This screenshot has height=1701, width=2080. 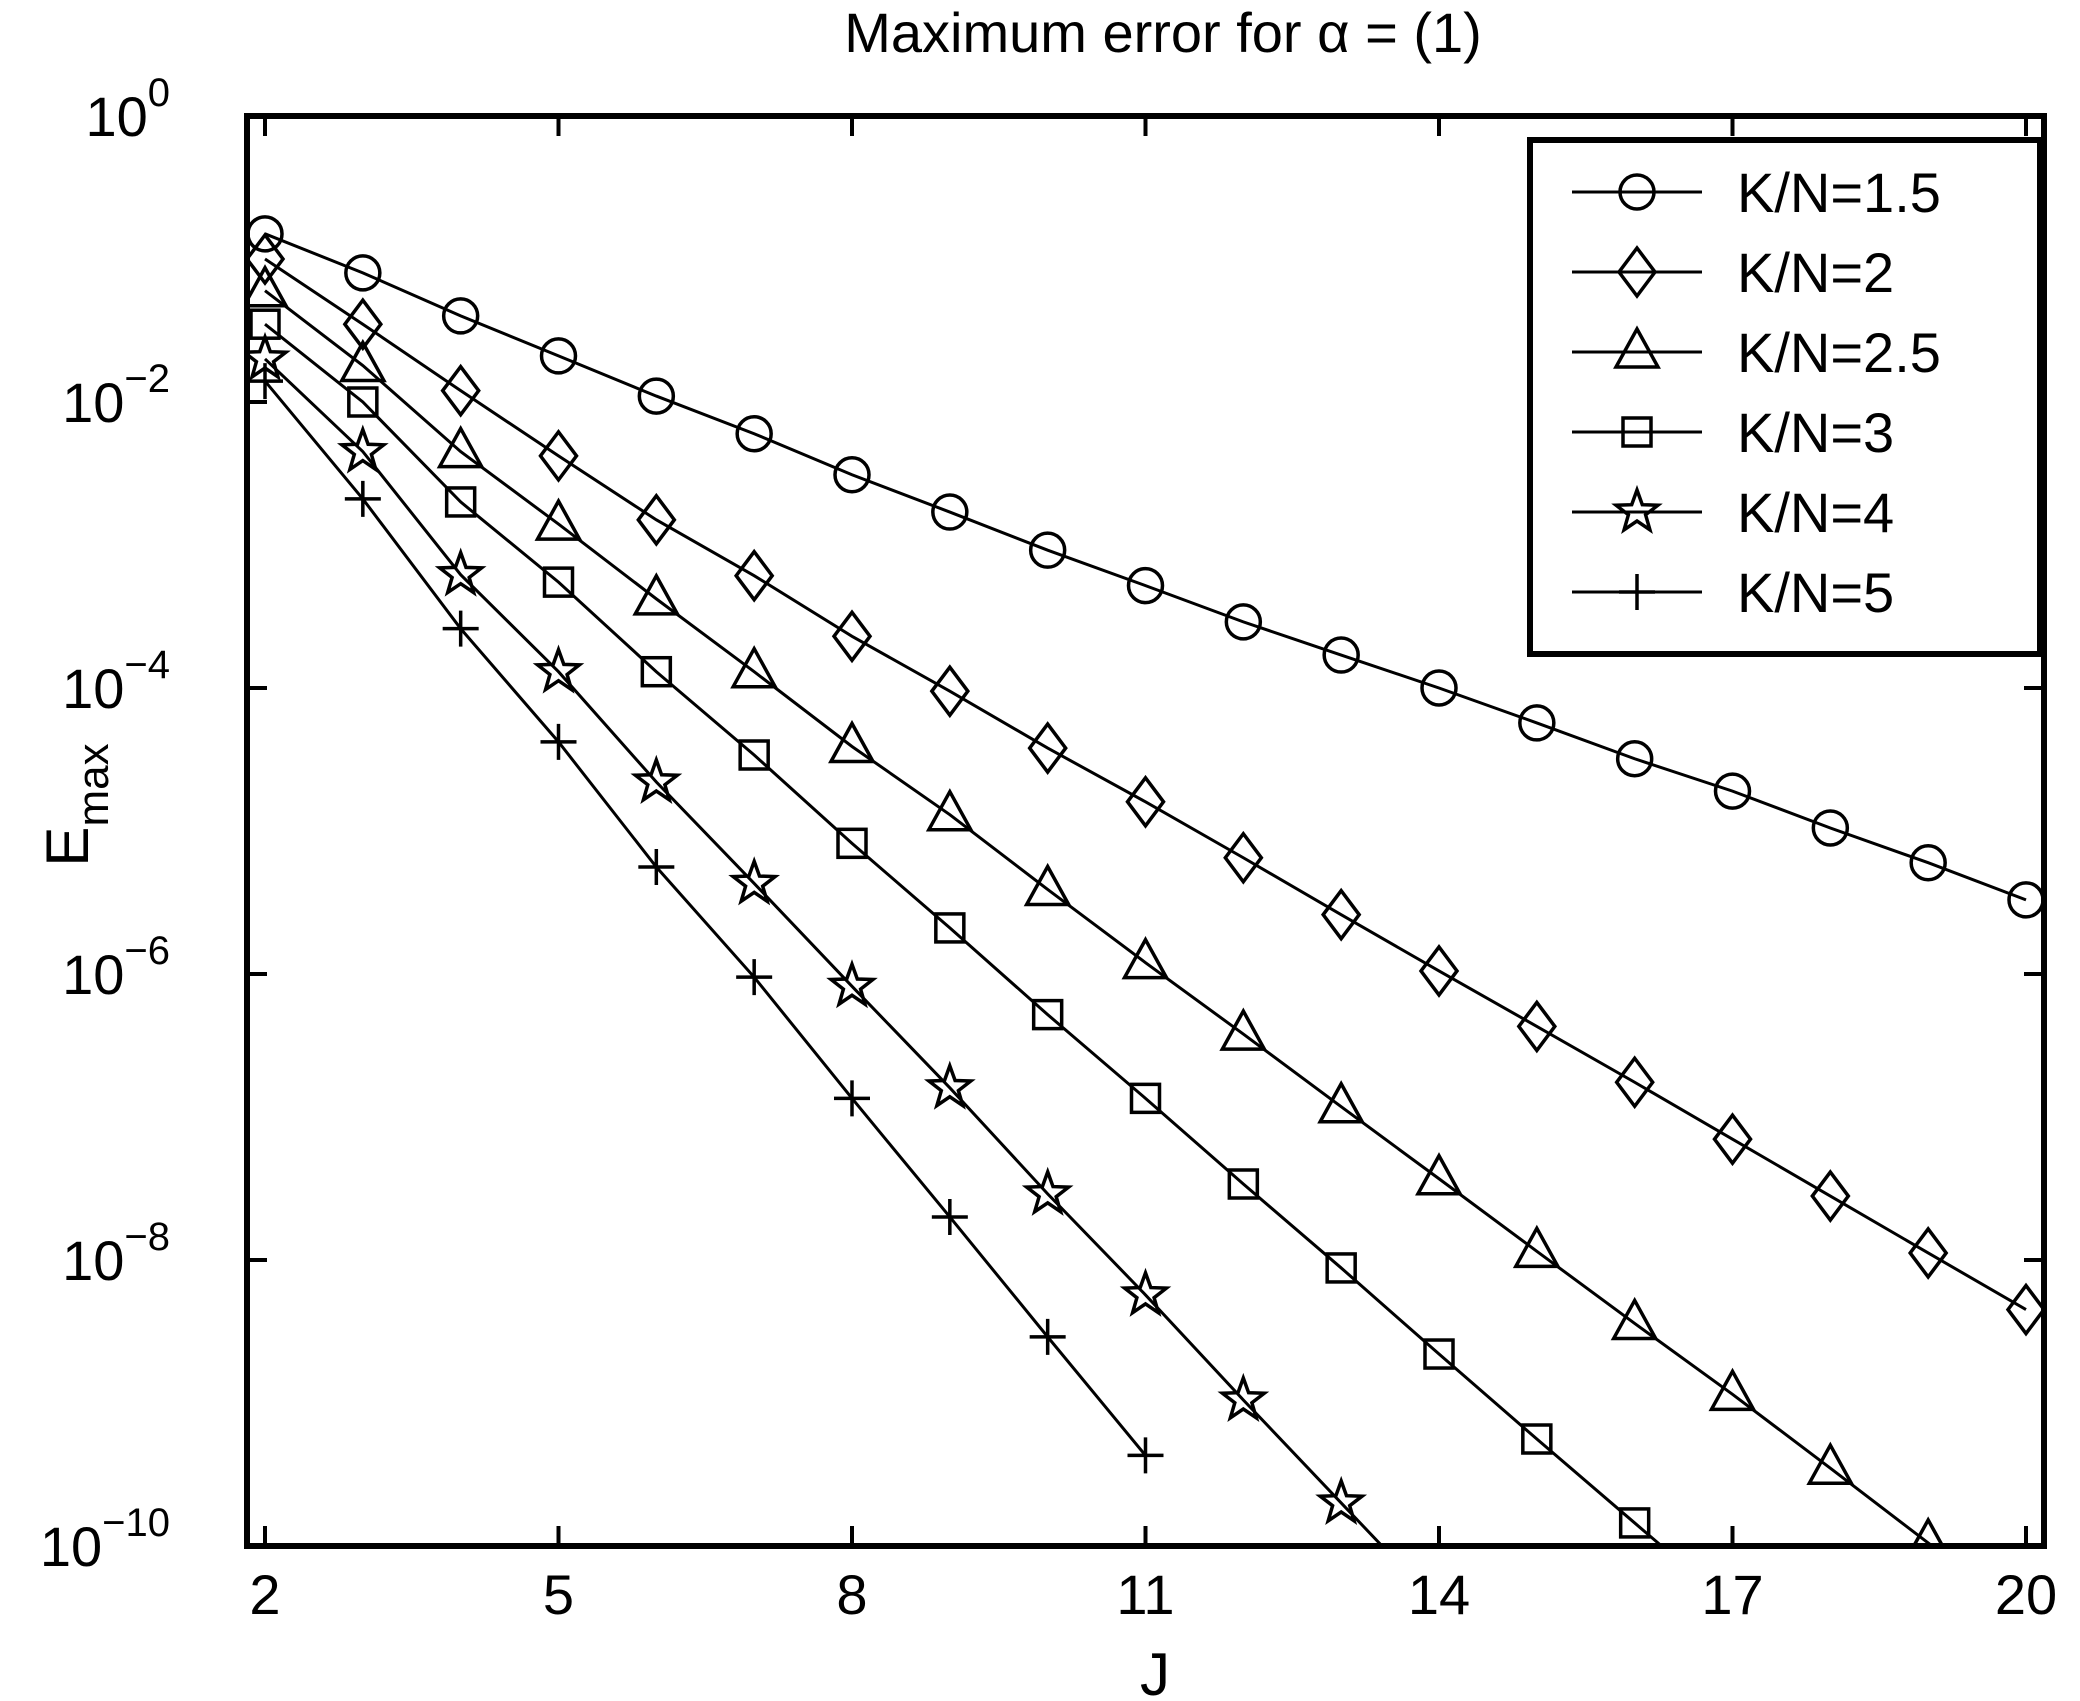 What do you see at coordinates (1733, 512) in the screenshot?
I see `legend-item: K/N=4` at bounding box center [1733, 512].